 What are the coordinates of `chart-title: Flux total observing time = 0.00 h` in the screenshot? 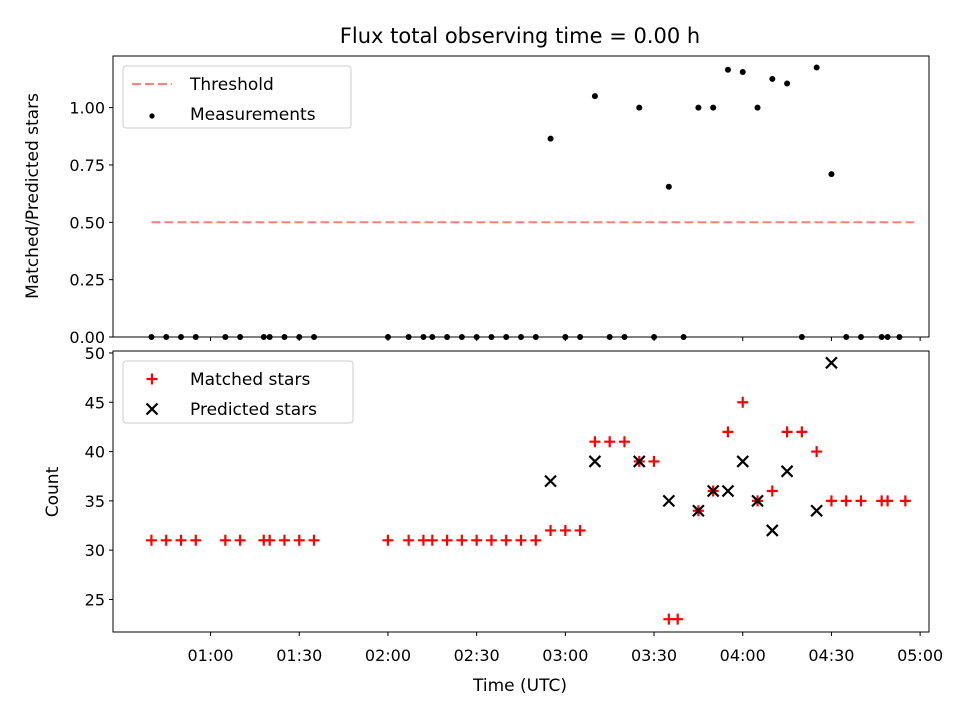 It's located at (520, 36).